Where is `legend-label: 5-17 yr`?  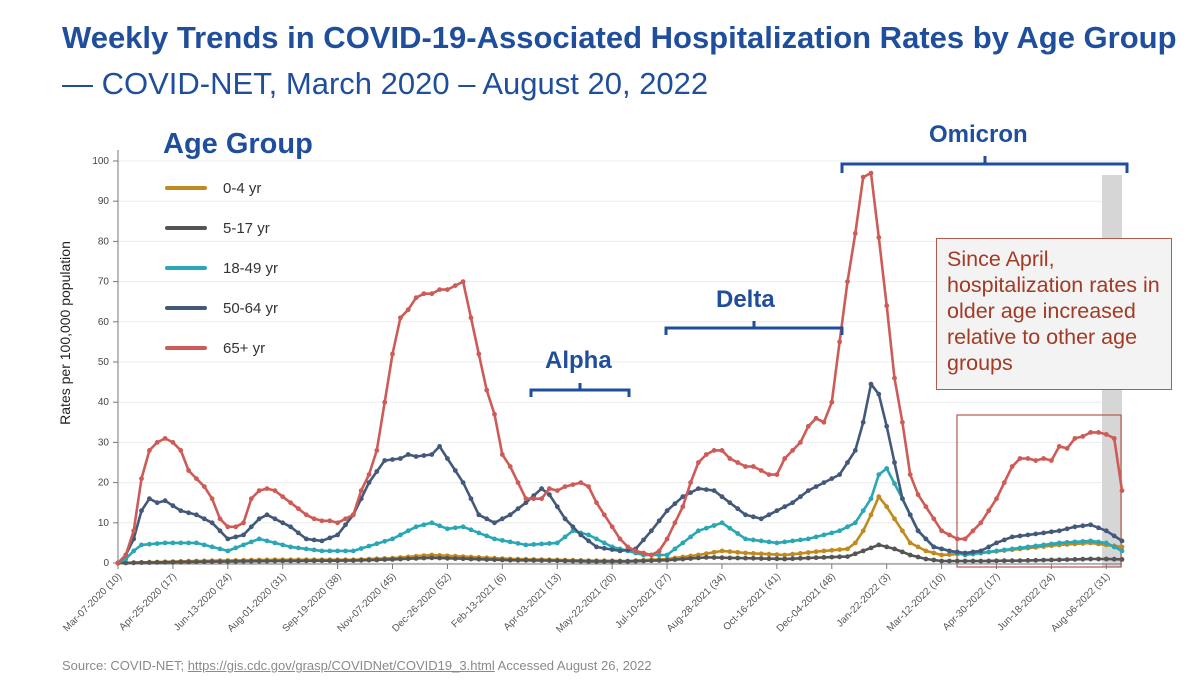 legend-label: 5-17 yr is located at coordinates (246, 228).